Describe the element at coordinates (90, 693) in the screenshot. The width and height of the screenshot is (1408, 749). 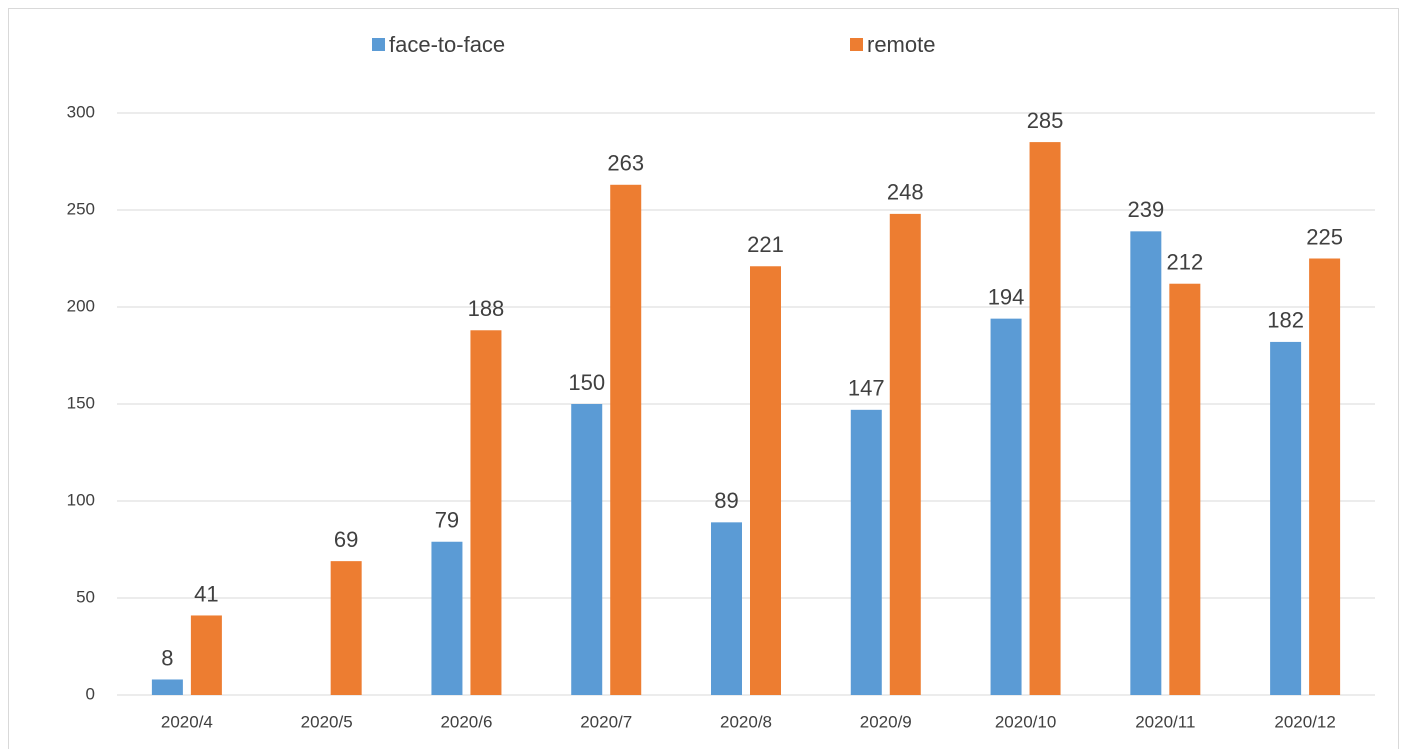
I see `y-tick-label: 0` at that location.